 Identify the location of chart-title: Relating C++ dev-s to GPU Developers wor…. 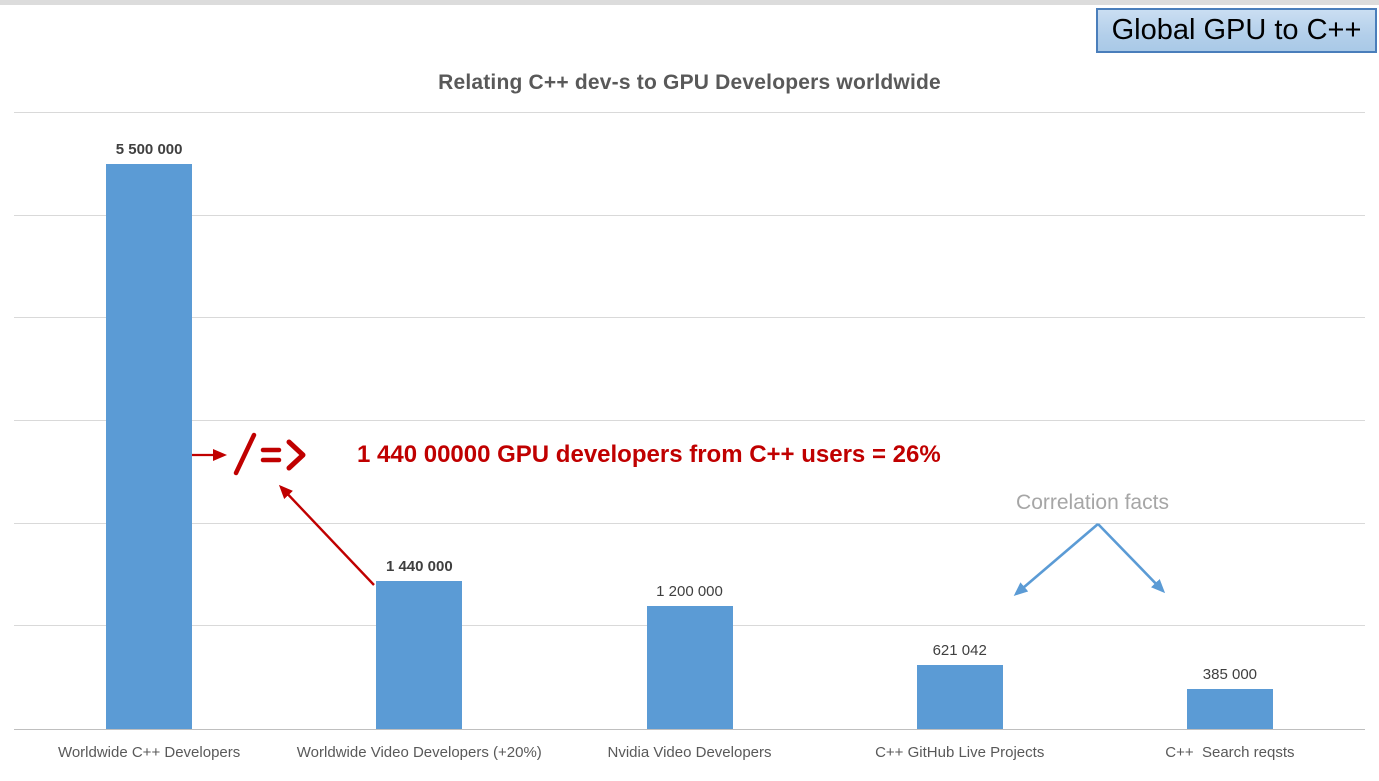
(689, 82).